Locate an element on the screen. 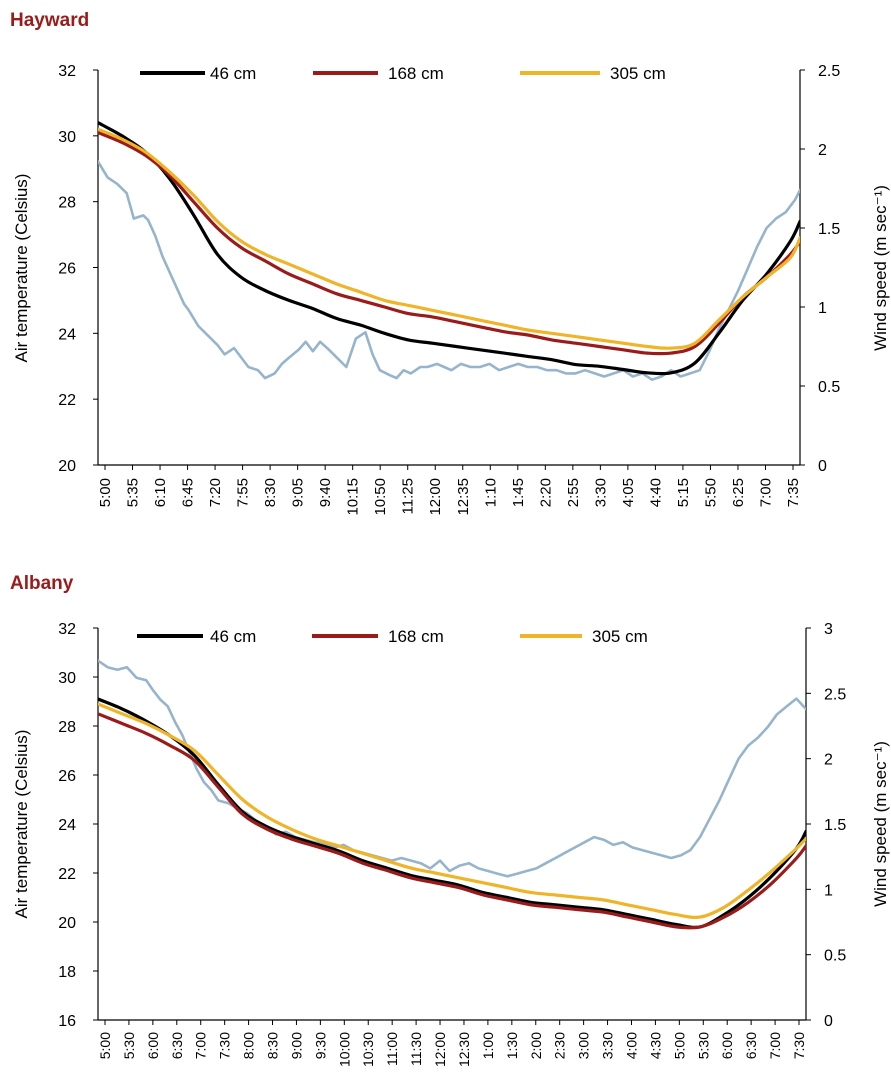 This screenshot has width=891, height=1073. x-tick-label: 9:30 is located at coordinates (320, 1045).